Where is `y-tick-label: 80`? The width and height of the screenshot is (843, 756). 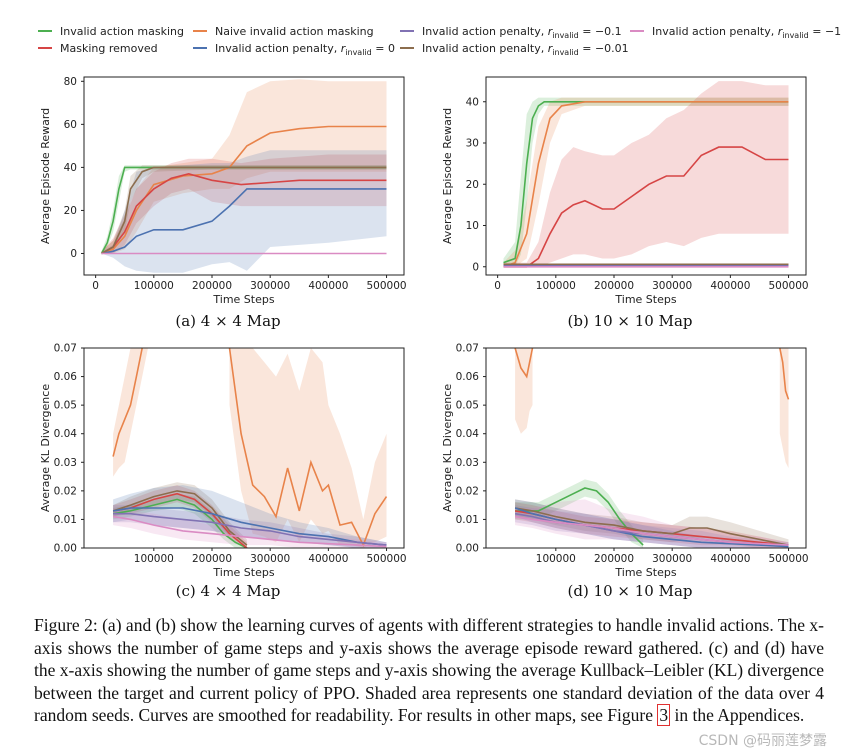 y-tick-label: 80 is located at coordinates (70, 82).